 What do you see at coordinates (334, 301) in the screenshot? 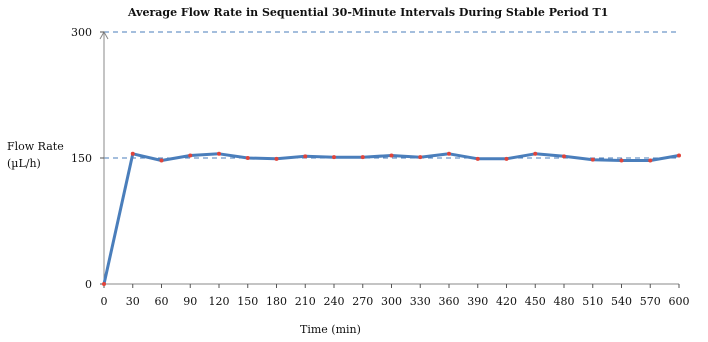
I see `x-tick-label: 240` at bounding box center [334, 301].